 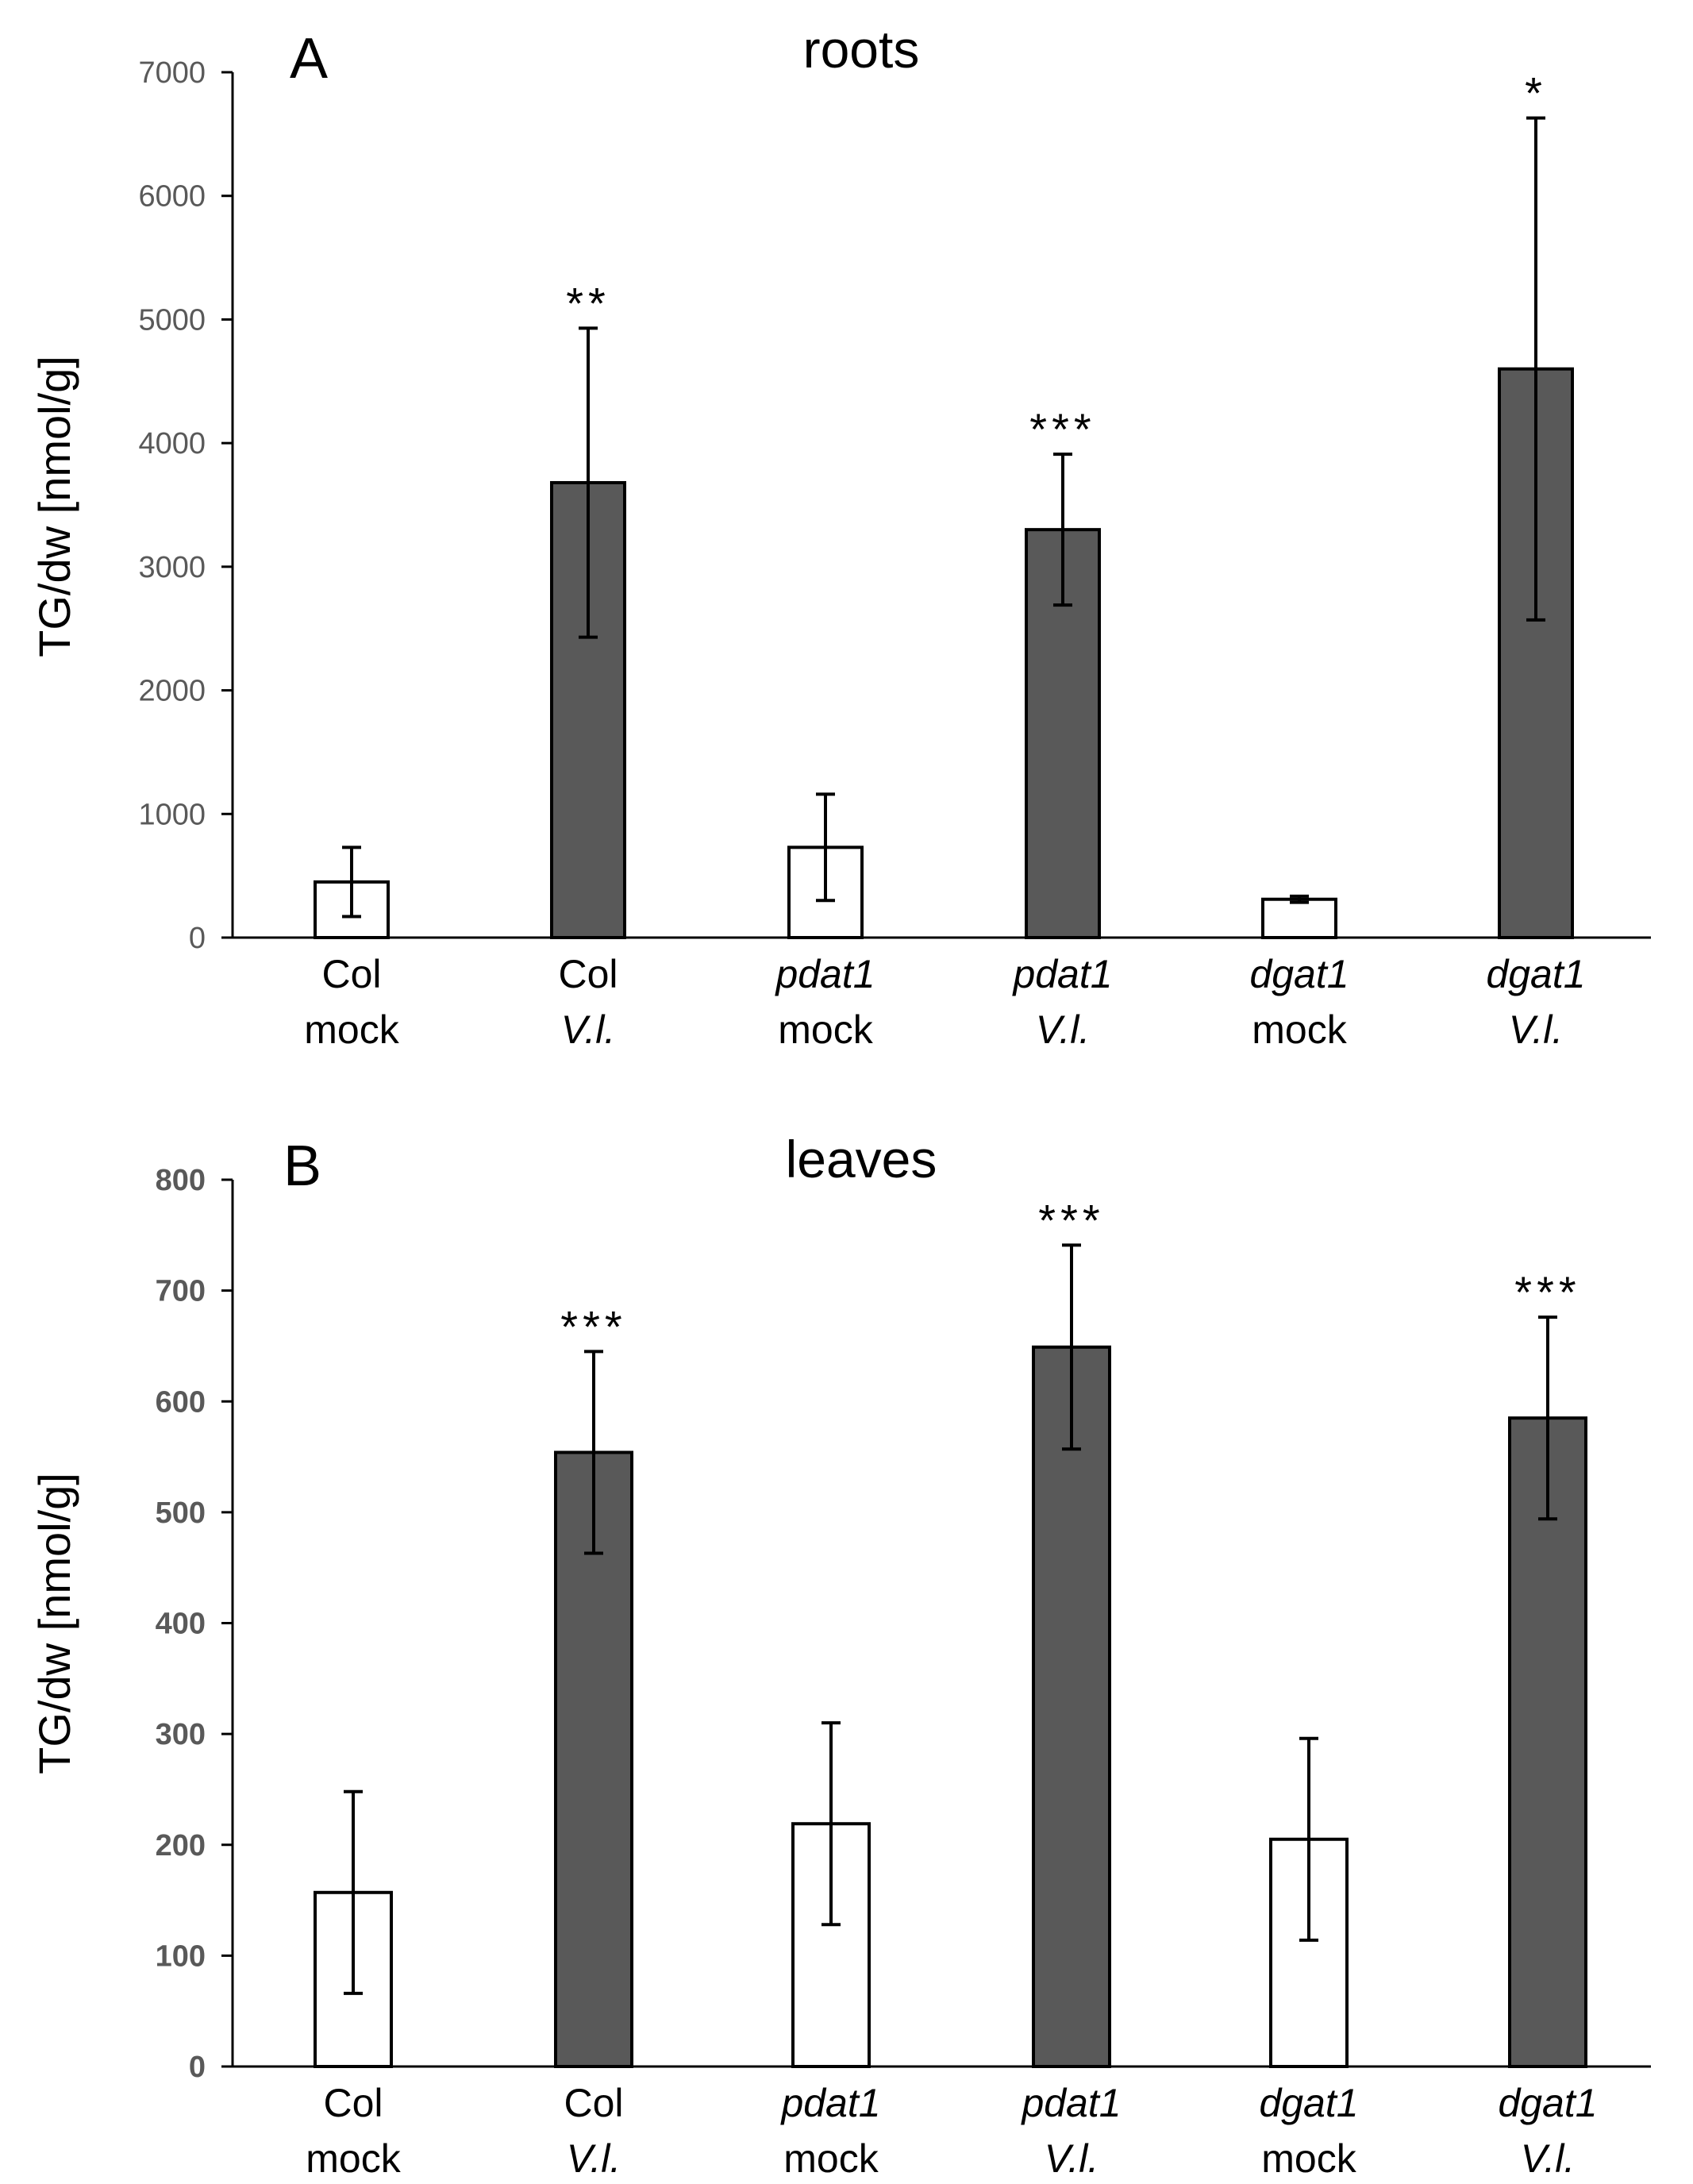 I want to click on panel-b-y-tick-label: 200, so click(x=181, y=1845).